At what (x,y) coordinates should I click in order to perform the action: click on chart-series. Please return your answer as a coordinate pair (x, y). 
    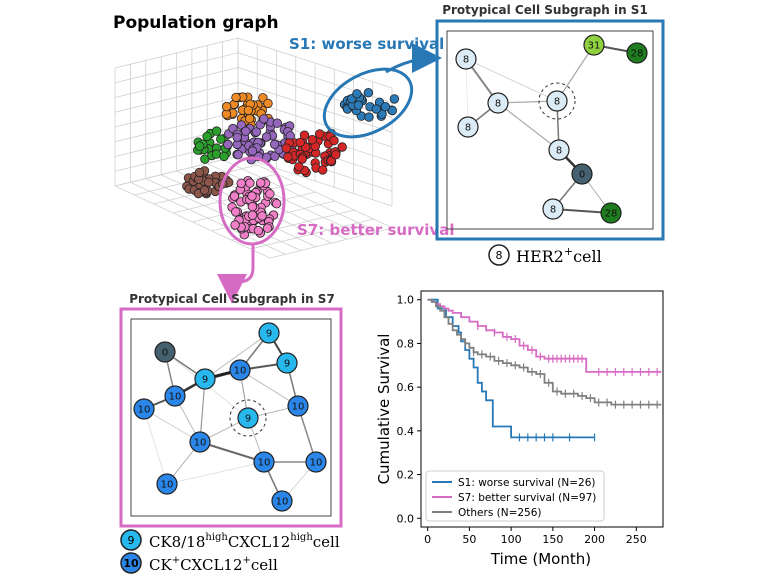
    Looking at the image, I should click on (544, 370).